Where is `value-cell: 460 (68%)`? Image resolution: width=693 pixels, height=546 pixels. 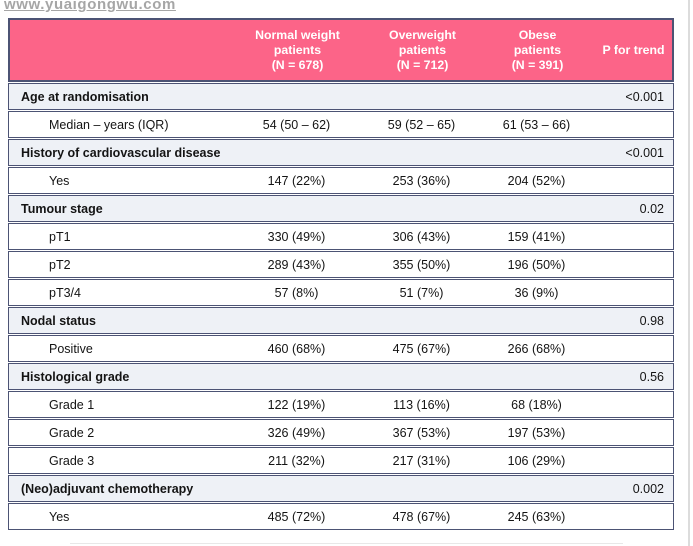 value-cell: 460 (68%) is located at coordinates (296, 348).